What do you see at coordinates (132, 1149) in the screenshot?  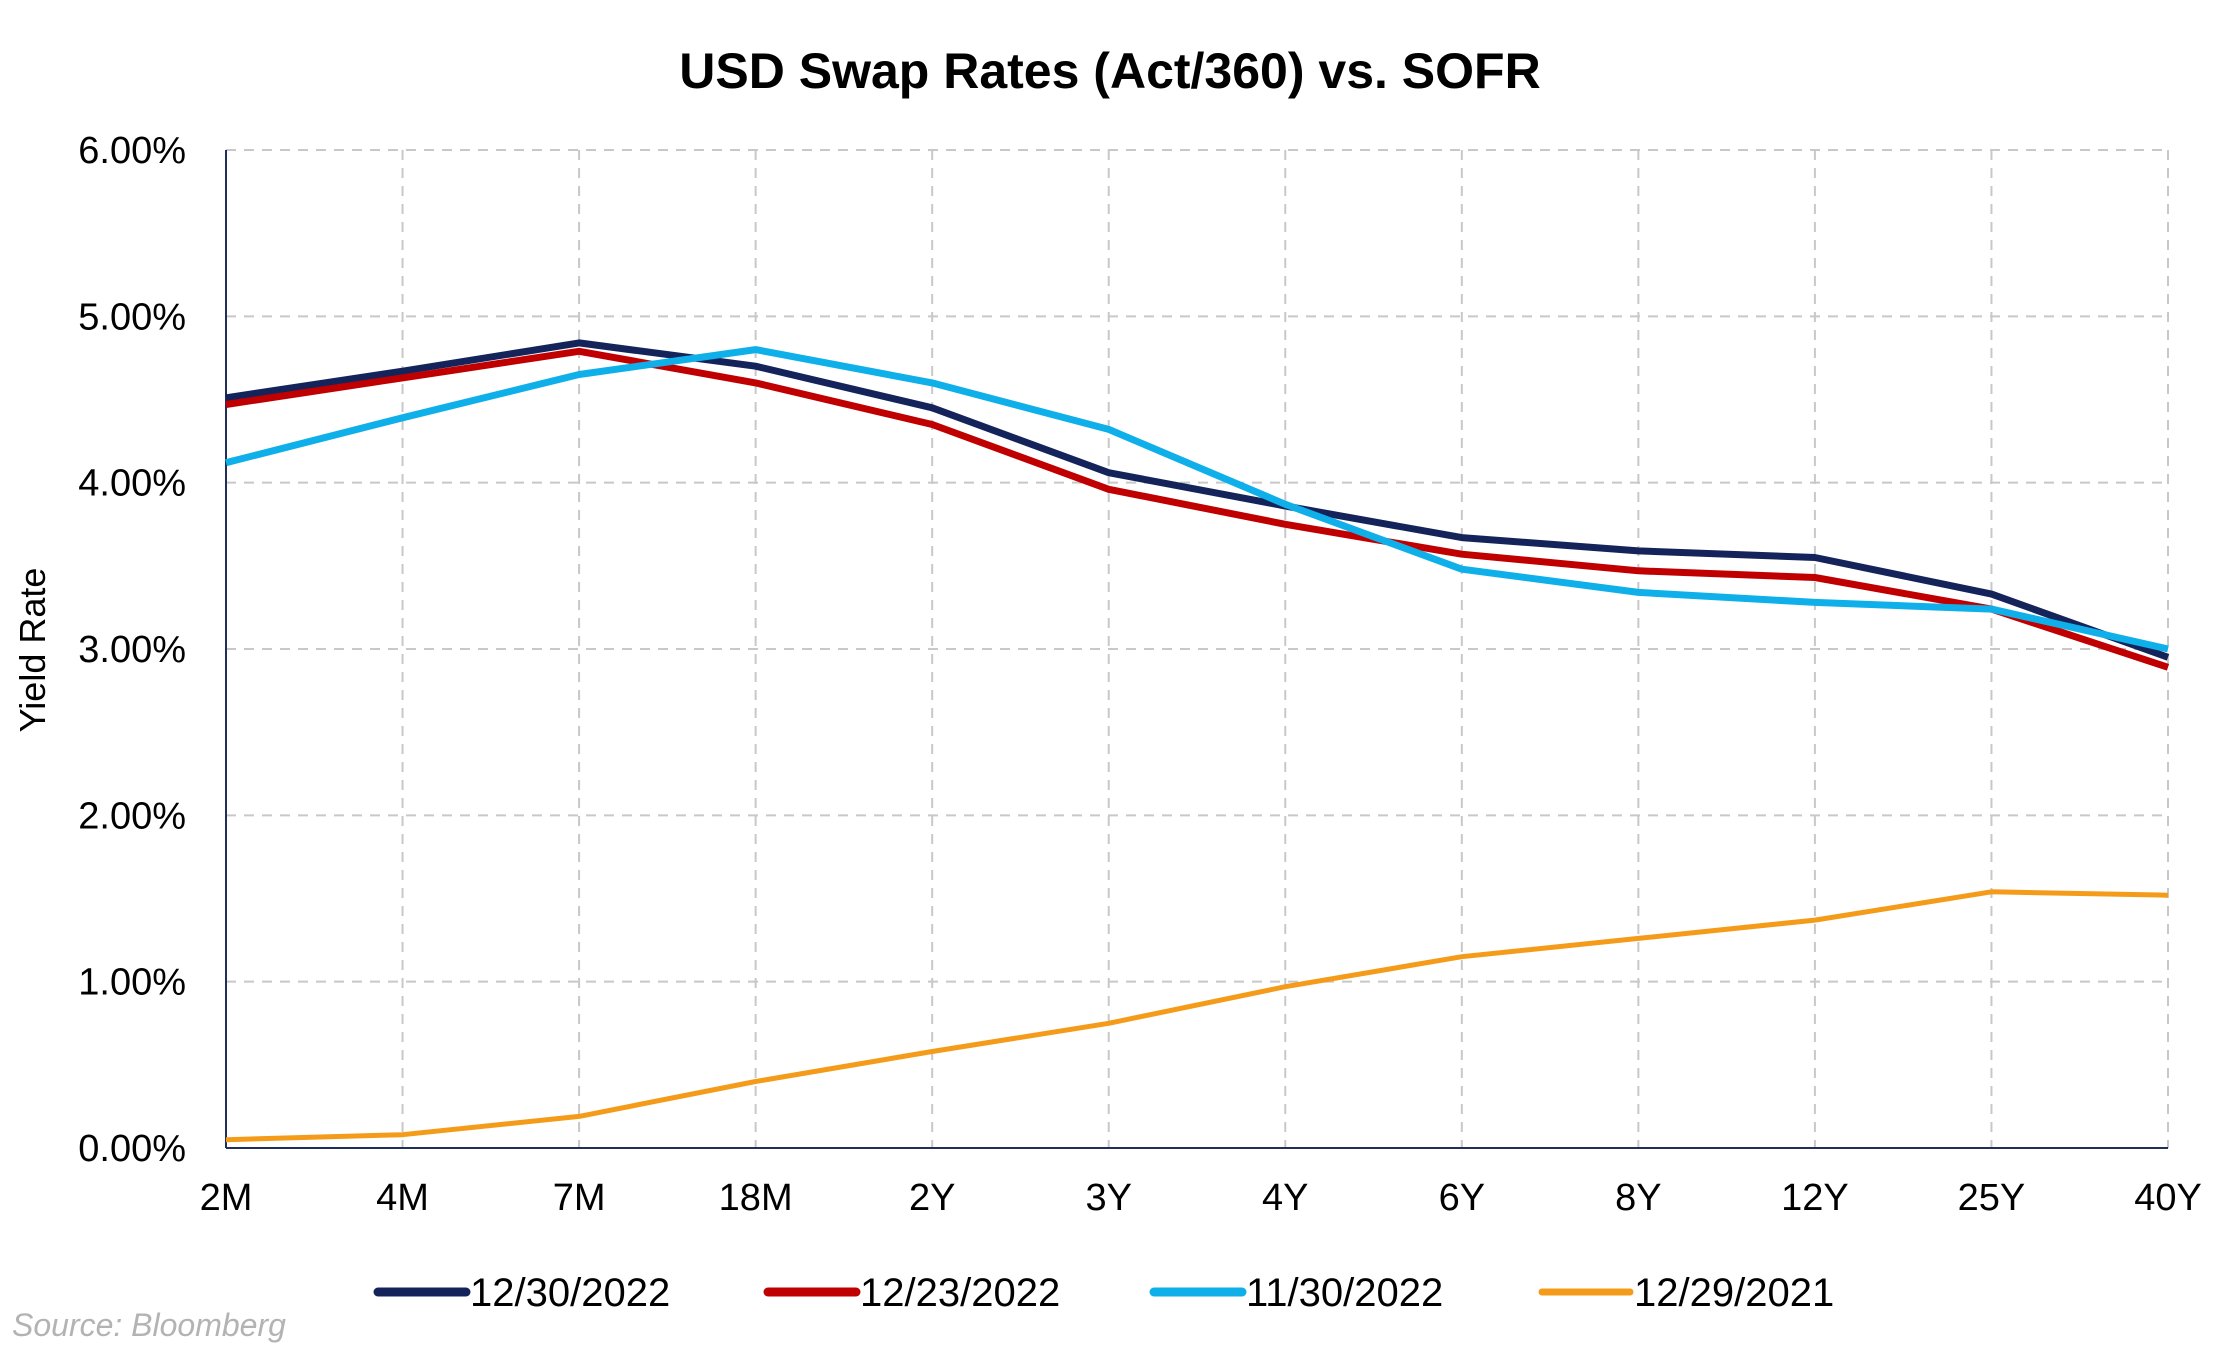 I see `y-tick-label: 0.00%` at bounding box center [132, 1149].